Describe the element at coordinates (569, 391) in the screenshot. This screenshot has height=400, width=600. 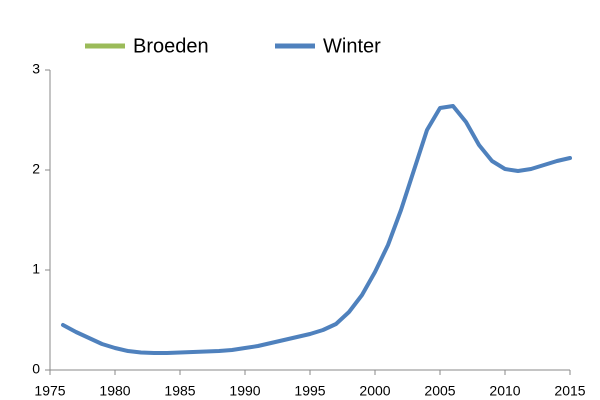
I see `x-tick-label: 2015` at that location.